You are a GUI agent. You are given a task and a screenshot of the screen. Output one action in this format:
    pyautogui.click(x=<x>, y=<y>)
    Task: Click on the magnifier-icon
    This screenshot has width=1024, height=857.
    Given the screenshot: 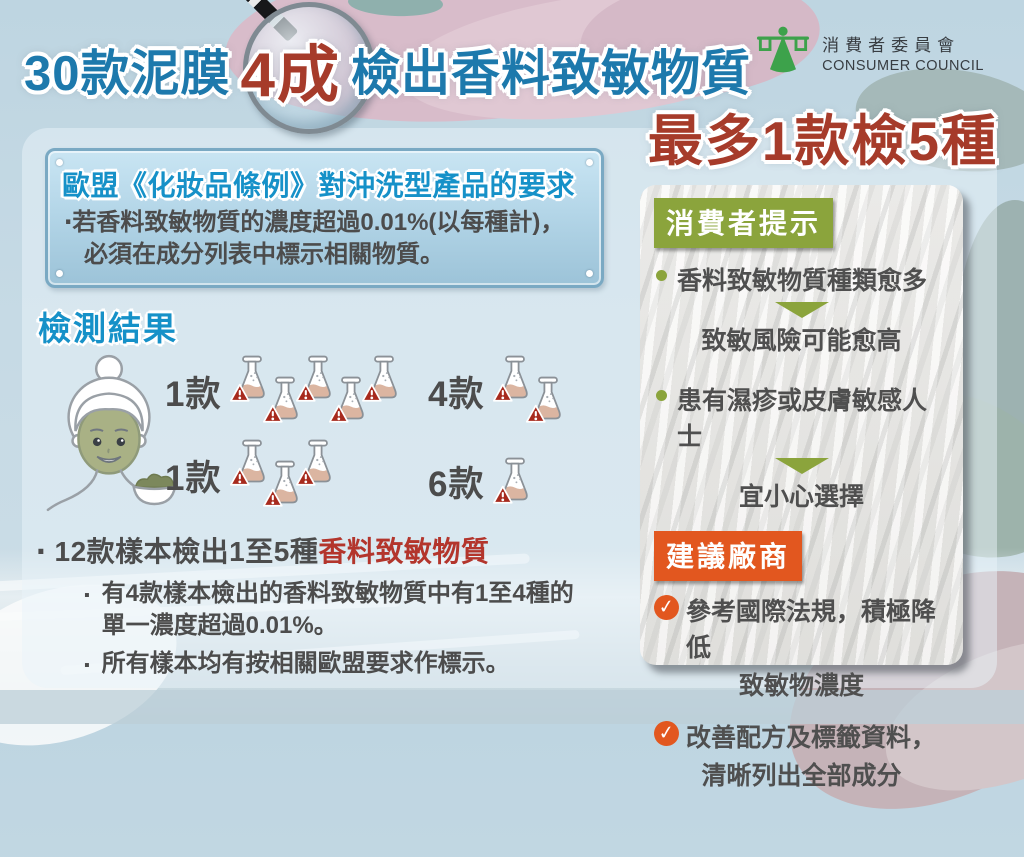 What is the action you would take?
    pyautogui.click(x=309, y=68)
    